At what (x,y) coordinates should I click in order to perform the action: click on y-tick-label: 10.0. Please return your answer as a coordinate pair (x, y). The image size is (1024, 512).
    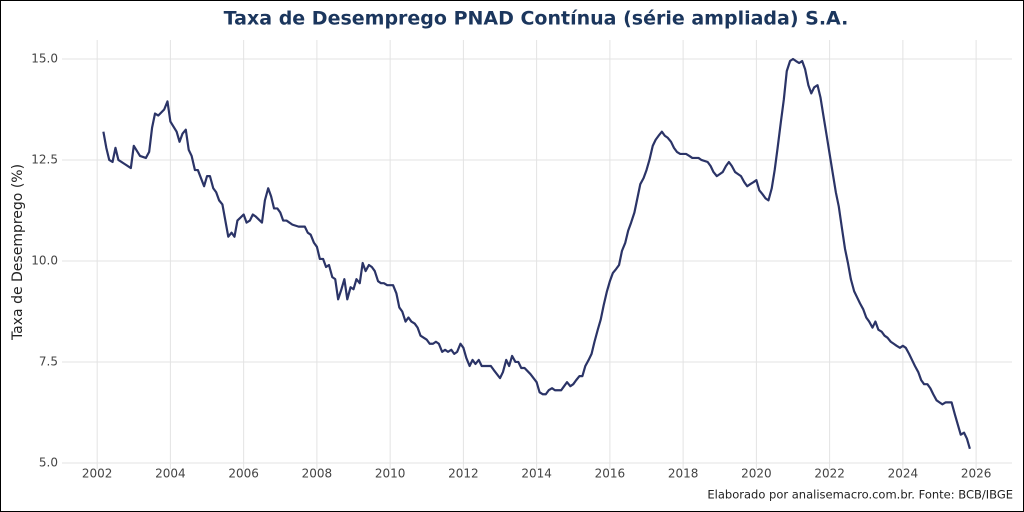
    Looking at the image, I should click on (44, 260).